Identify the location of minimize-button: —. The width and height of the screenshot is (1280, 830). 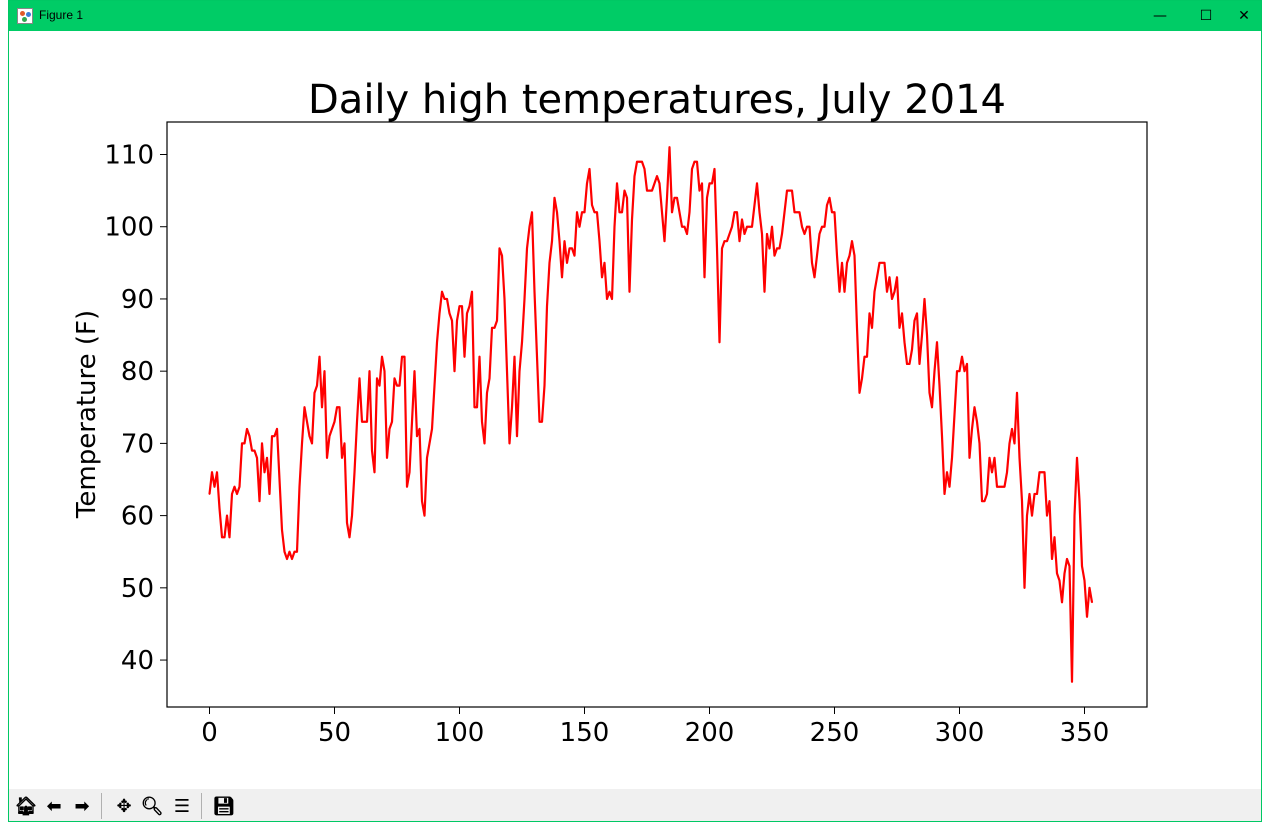
(1160, 16).